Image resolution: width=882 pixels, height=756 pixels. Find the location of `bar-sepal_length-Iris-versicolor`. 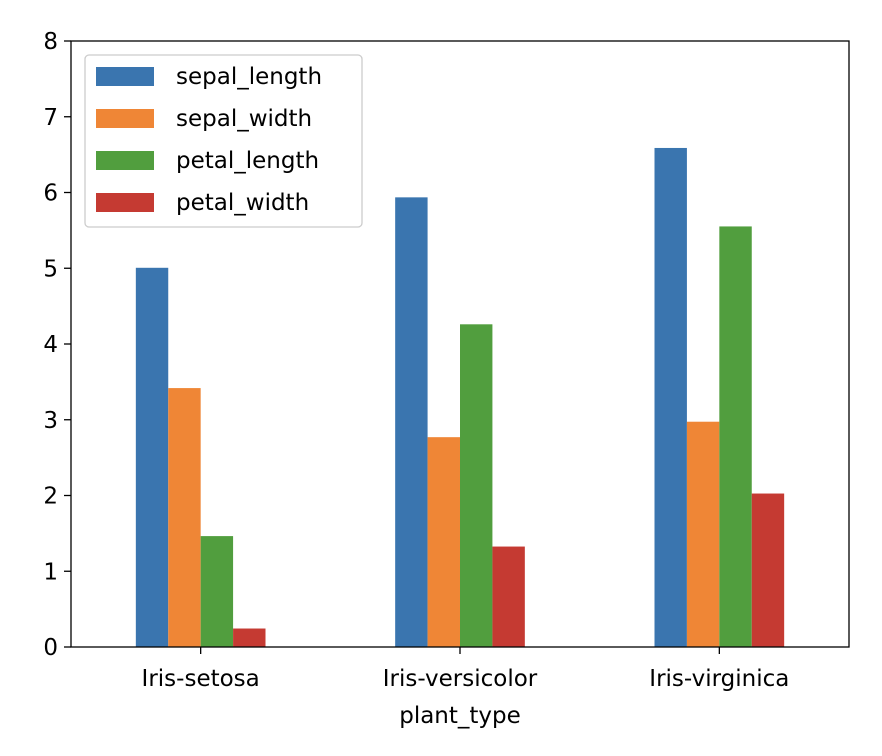

bar-sepal_length-Iris-versicolor is located at coordinates (411, 422).